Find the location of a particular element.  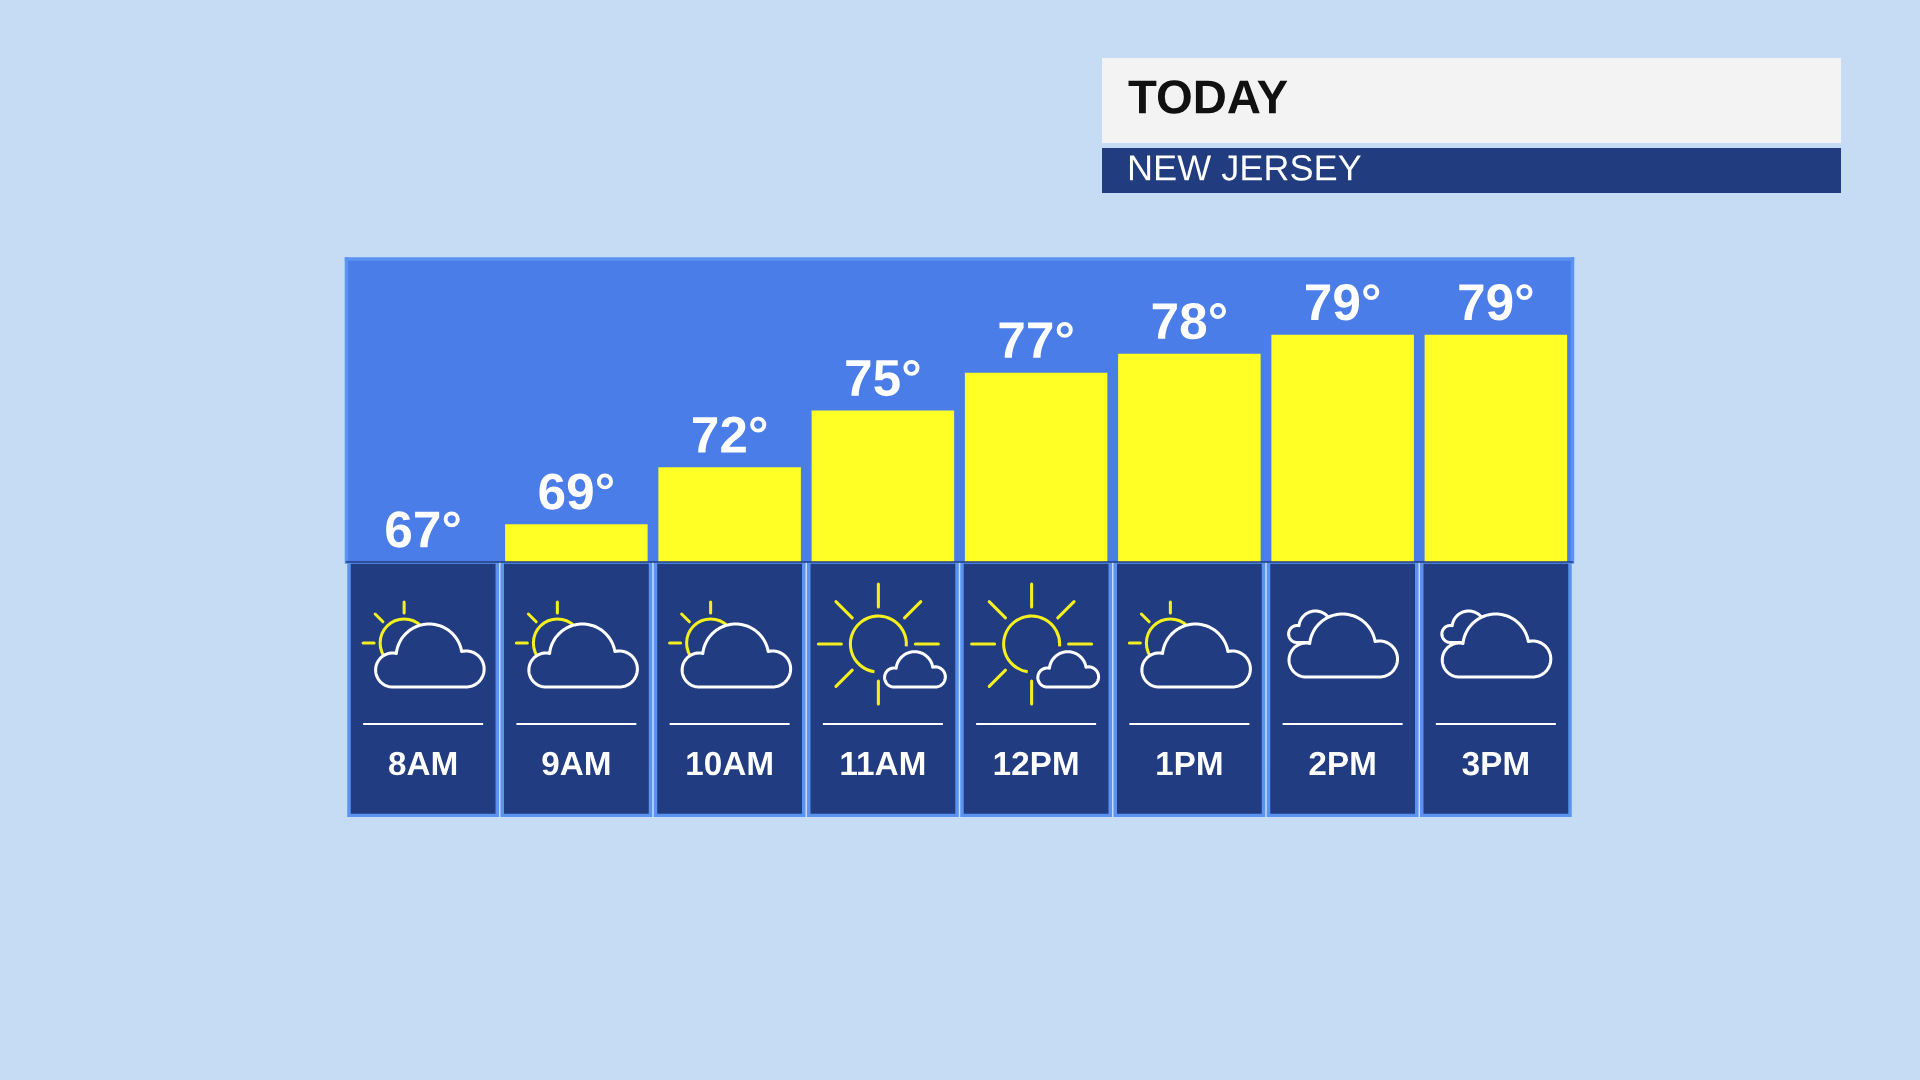

chart-subtitle: NEW JERSEY is located at coordinates (1245, 168).